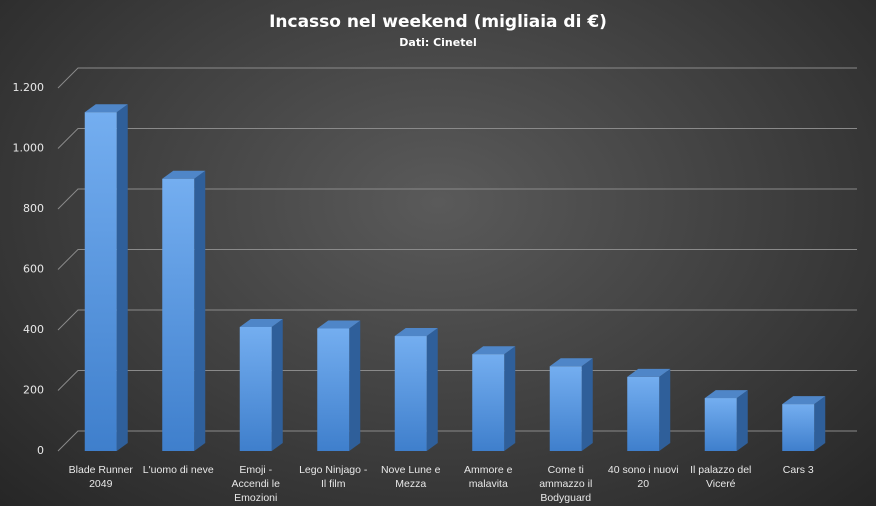  What do you see at coordinates (29, 148) in the screenshot?
I see `y-tick-label: 1.000` at bounding box center [29, 148].